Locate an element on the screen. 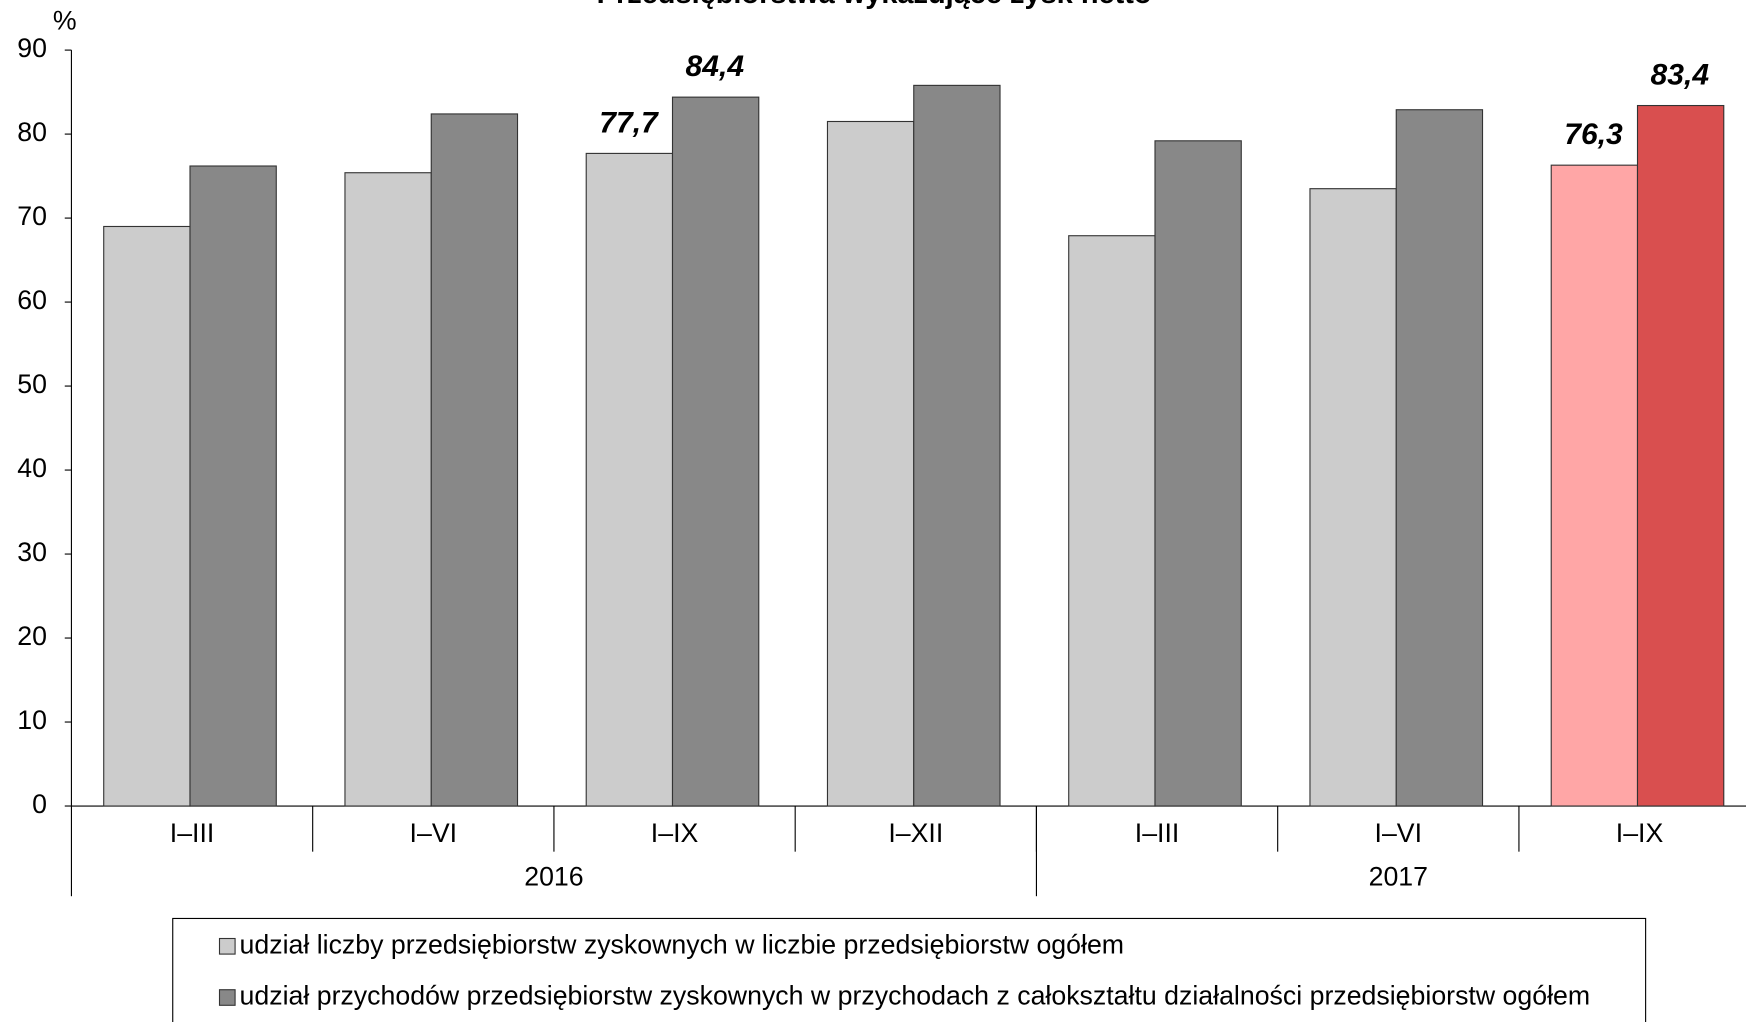 The image size is (1746, 1022). y-tick-label: 30 is located at coordinates (32, 552).